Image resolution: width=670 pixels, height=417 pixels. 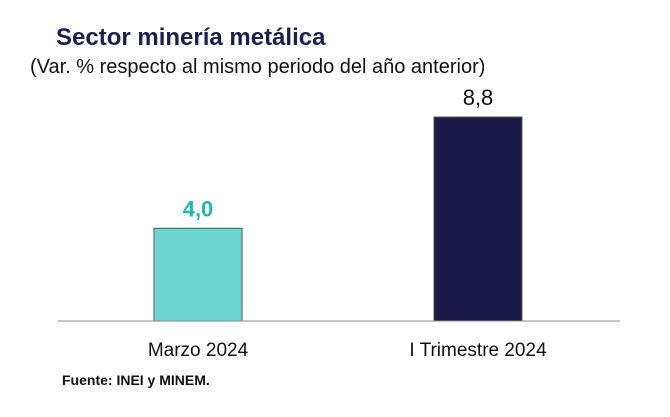 What do you see at coordinates (136, 380) in the screenshot?
I see `source-note: Fuente: INEI y MINEM.` at bounding box center [136, 380].